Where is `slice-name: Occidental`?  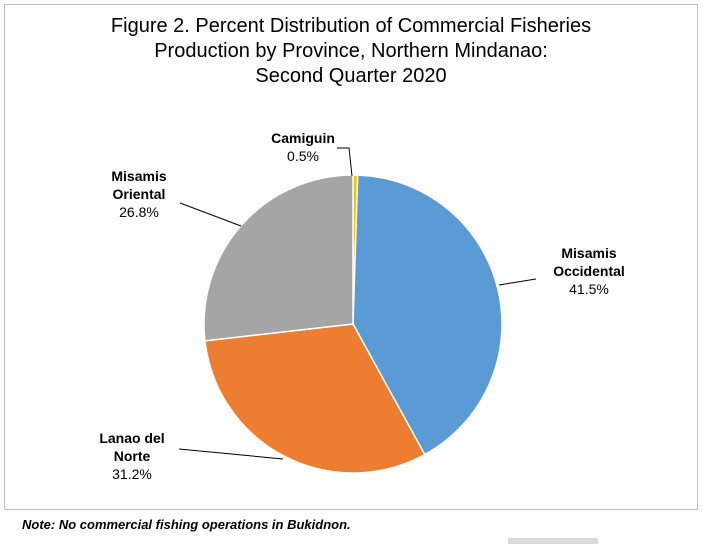
slice-name: Occidental is located at coordinates (589, 271).